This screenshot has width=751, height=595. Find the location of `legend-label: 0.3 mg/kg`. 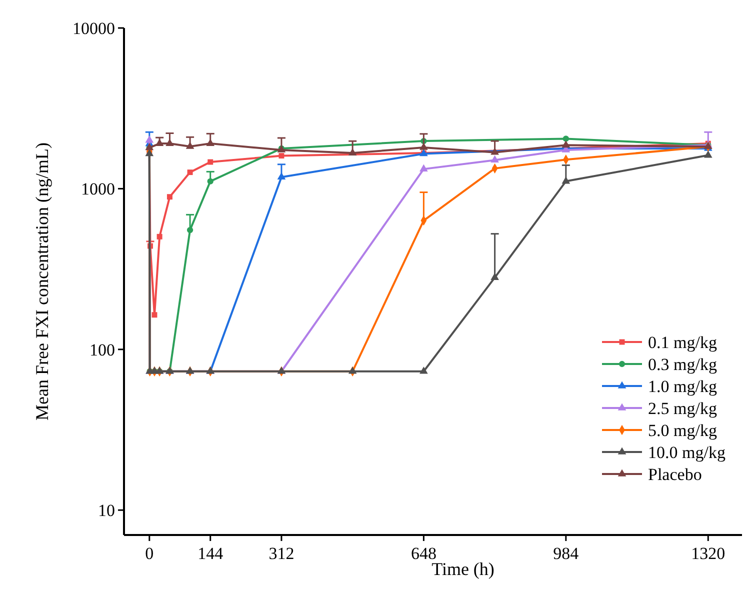

legend-label: 0.3 mg/kg is located at coordinates (683, 364).